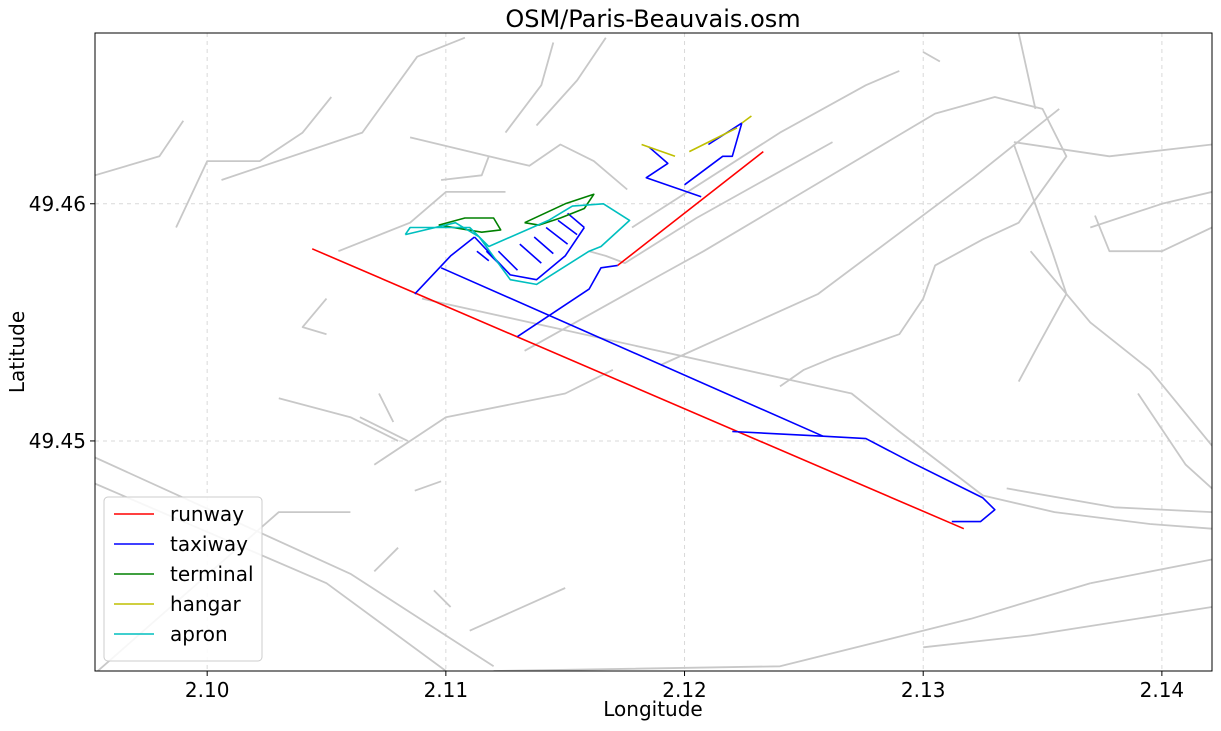 The width and height of the screenshot is (1221, 731). I want to click on x-tick-label: 2.11, so click(446, 690).